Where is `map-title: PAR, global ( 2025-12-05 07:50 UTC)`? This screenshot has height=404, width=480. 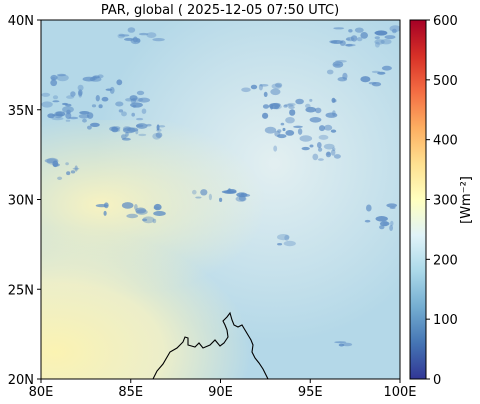
map-title: PAR, global ( 2025-12-05 07:50 UTC) is located at coordinates (220, 10).